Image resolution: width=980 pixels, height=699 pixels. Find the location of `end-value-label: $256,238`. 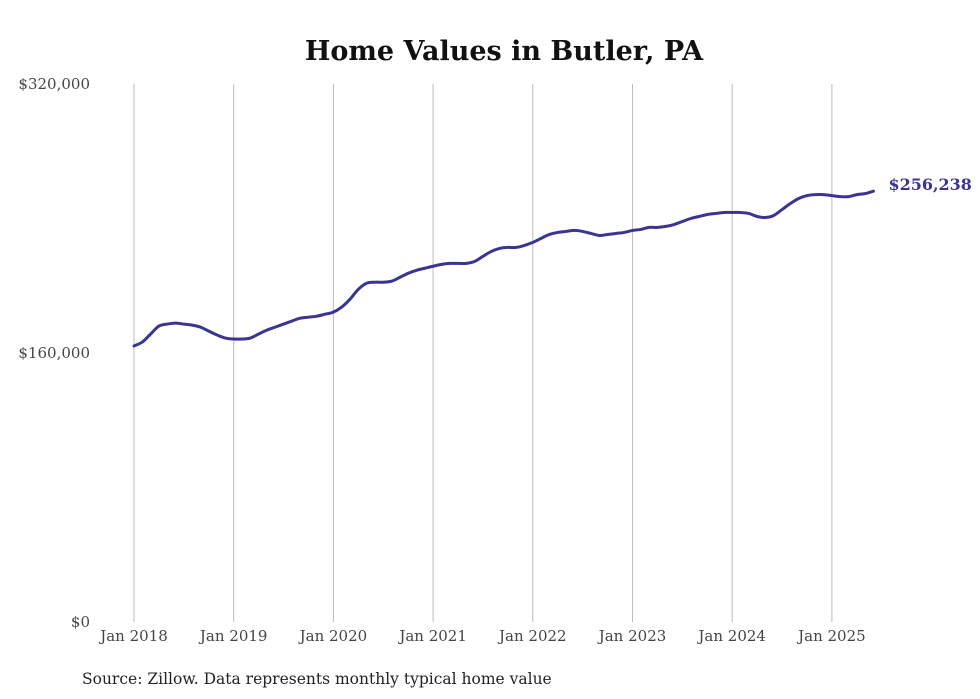

end-value-label: $256,238 is located at coordinates (930, 184).